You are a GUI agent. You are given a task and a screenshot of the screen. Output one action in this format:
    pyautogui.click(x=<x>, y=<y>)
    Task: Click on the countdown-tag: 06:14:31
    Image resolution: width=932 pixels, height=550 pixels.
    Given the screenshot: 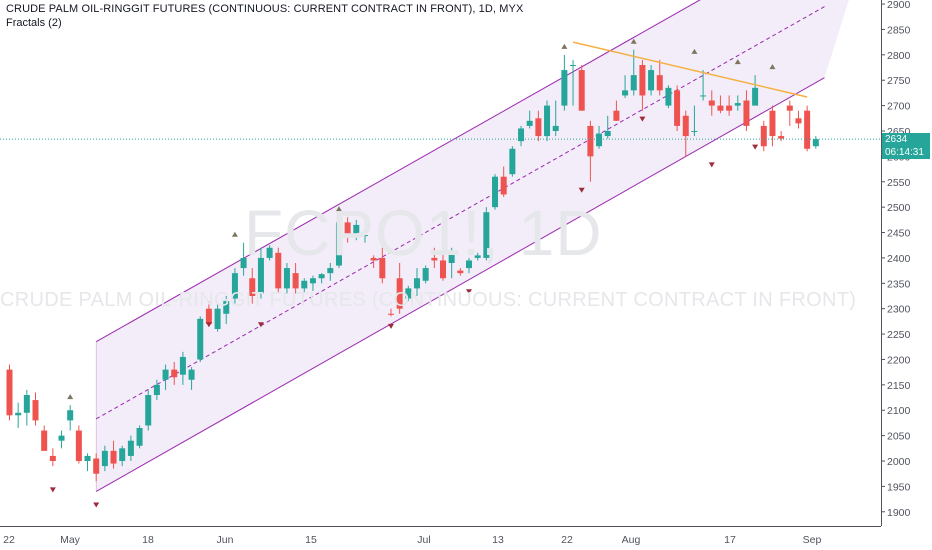 What is the action you would take?
    pyautogui.click(x=906, y=153)
    